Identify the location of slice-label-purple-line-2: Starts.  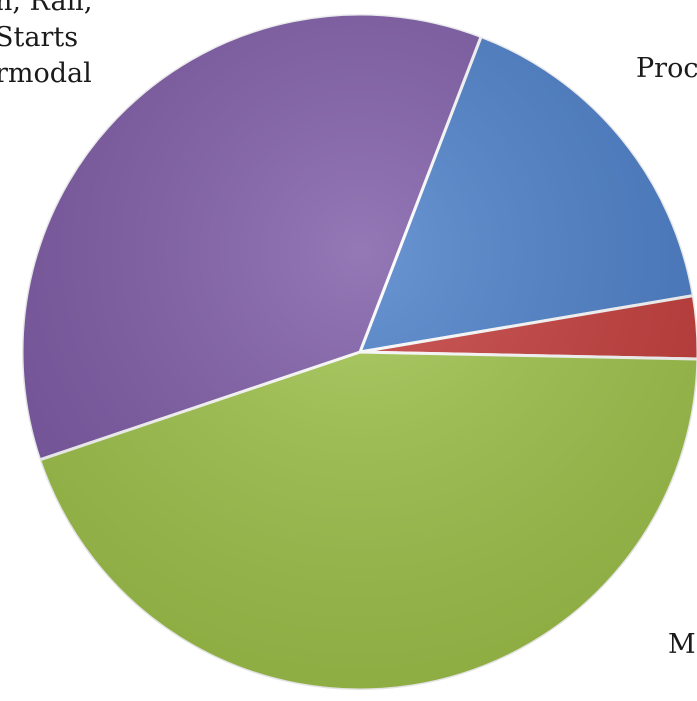
(39, 37).